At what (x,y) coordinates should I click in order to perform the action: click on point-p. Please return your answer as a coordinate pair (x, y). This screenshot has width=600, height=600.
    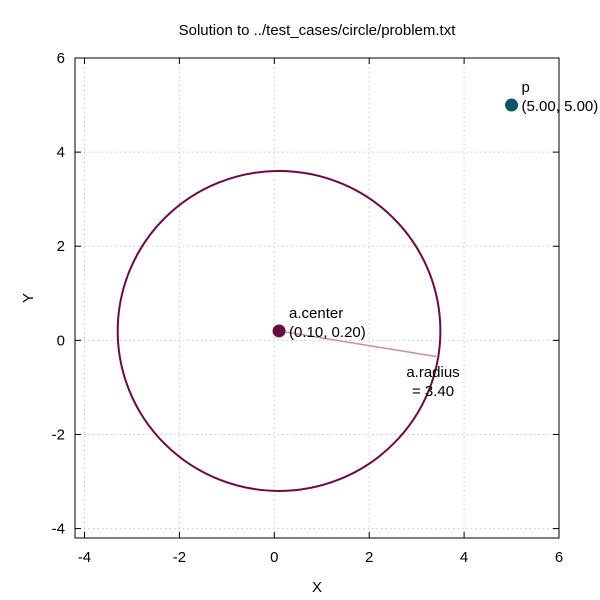
    Looking at the image, I should click on (512, 105).